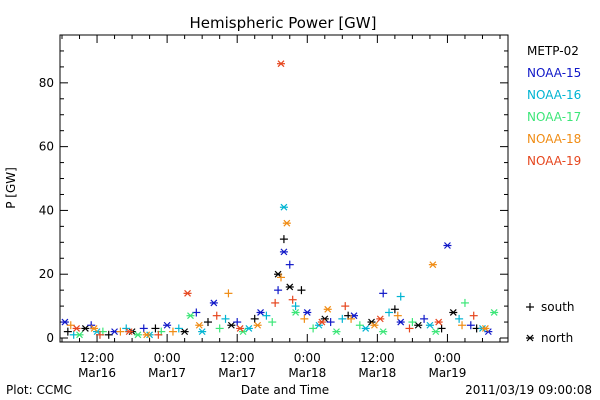 Image resolution: width=600 pixels, height=400 pixels. I want to click on marker-legend: south north, so click(550, 322).